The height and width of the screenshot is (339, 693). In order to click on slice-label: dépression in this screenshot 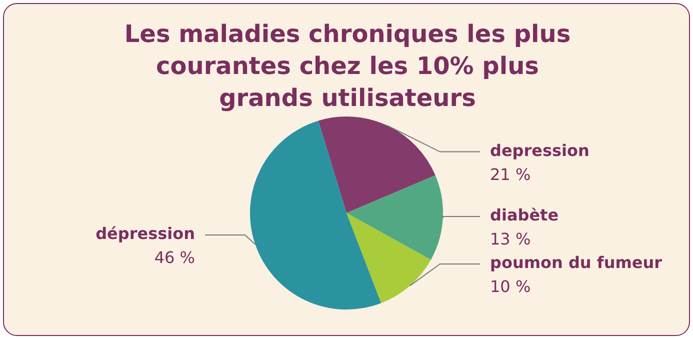, I will do `click(145, 234)`.